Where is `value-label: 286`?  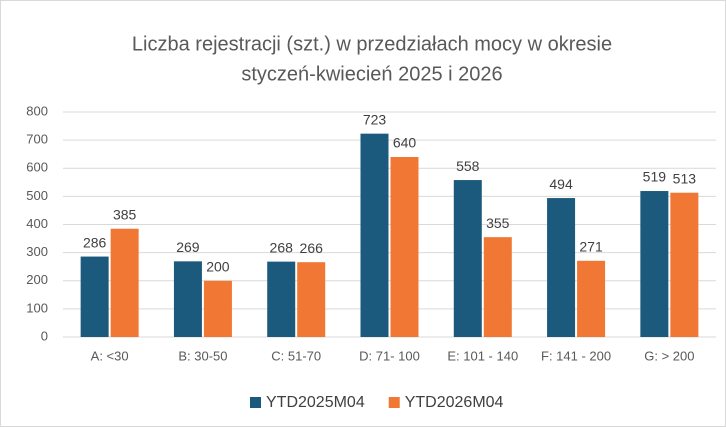
value-label: 286 is located at coordinates (95, 242).